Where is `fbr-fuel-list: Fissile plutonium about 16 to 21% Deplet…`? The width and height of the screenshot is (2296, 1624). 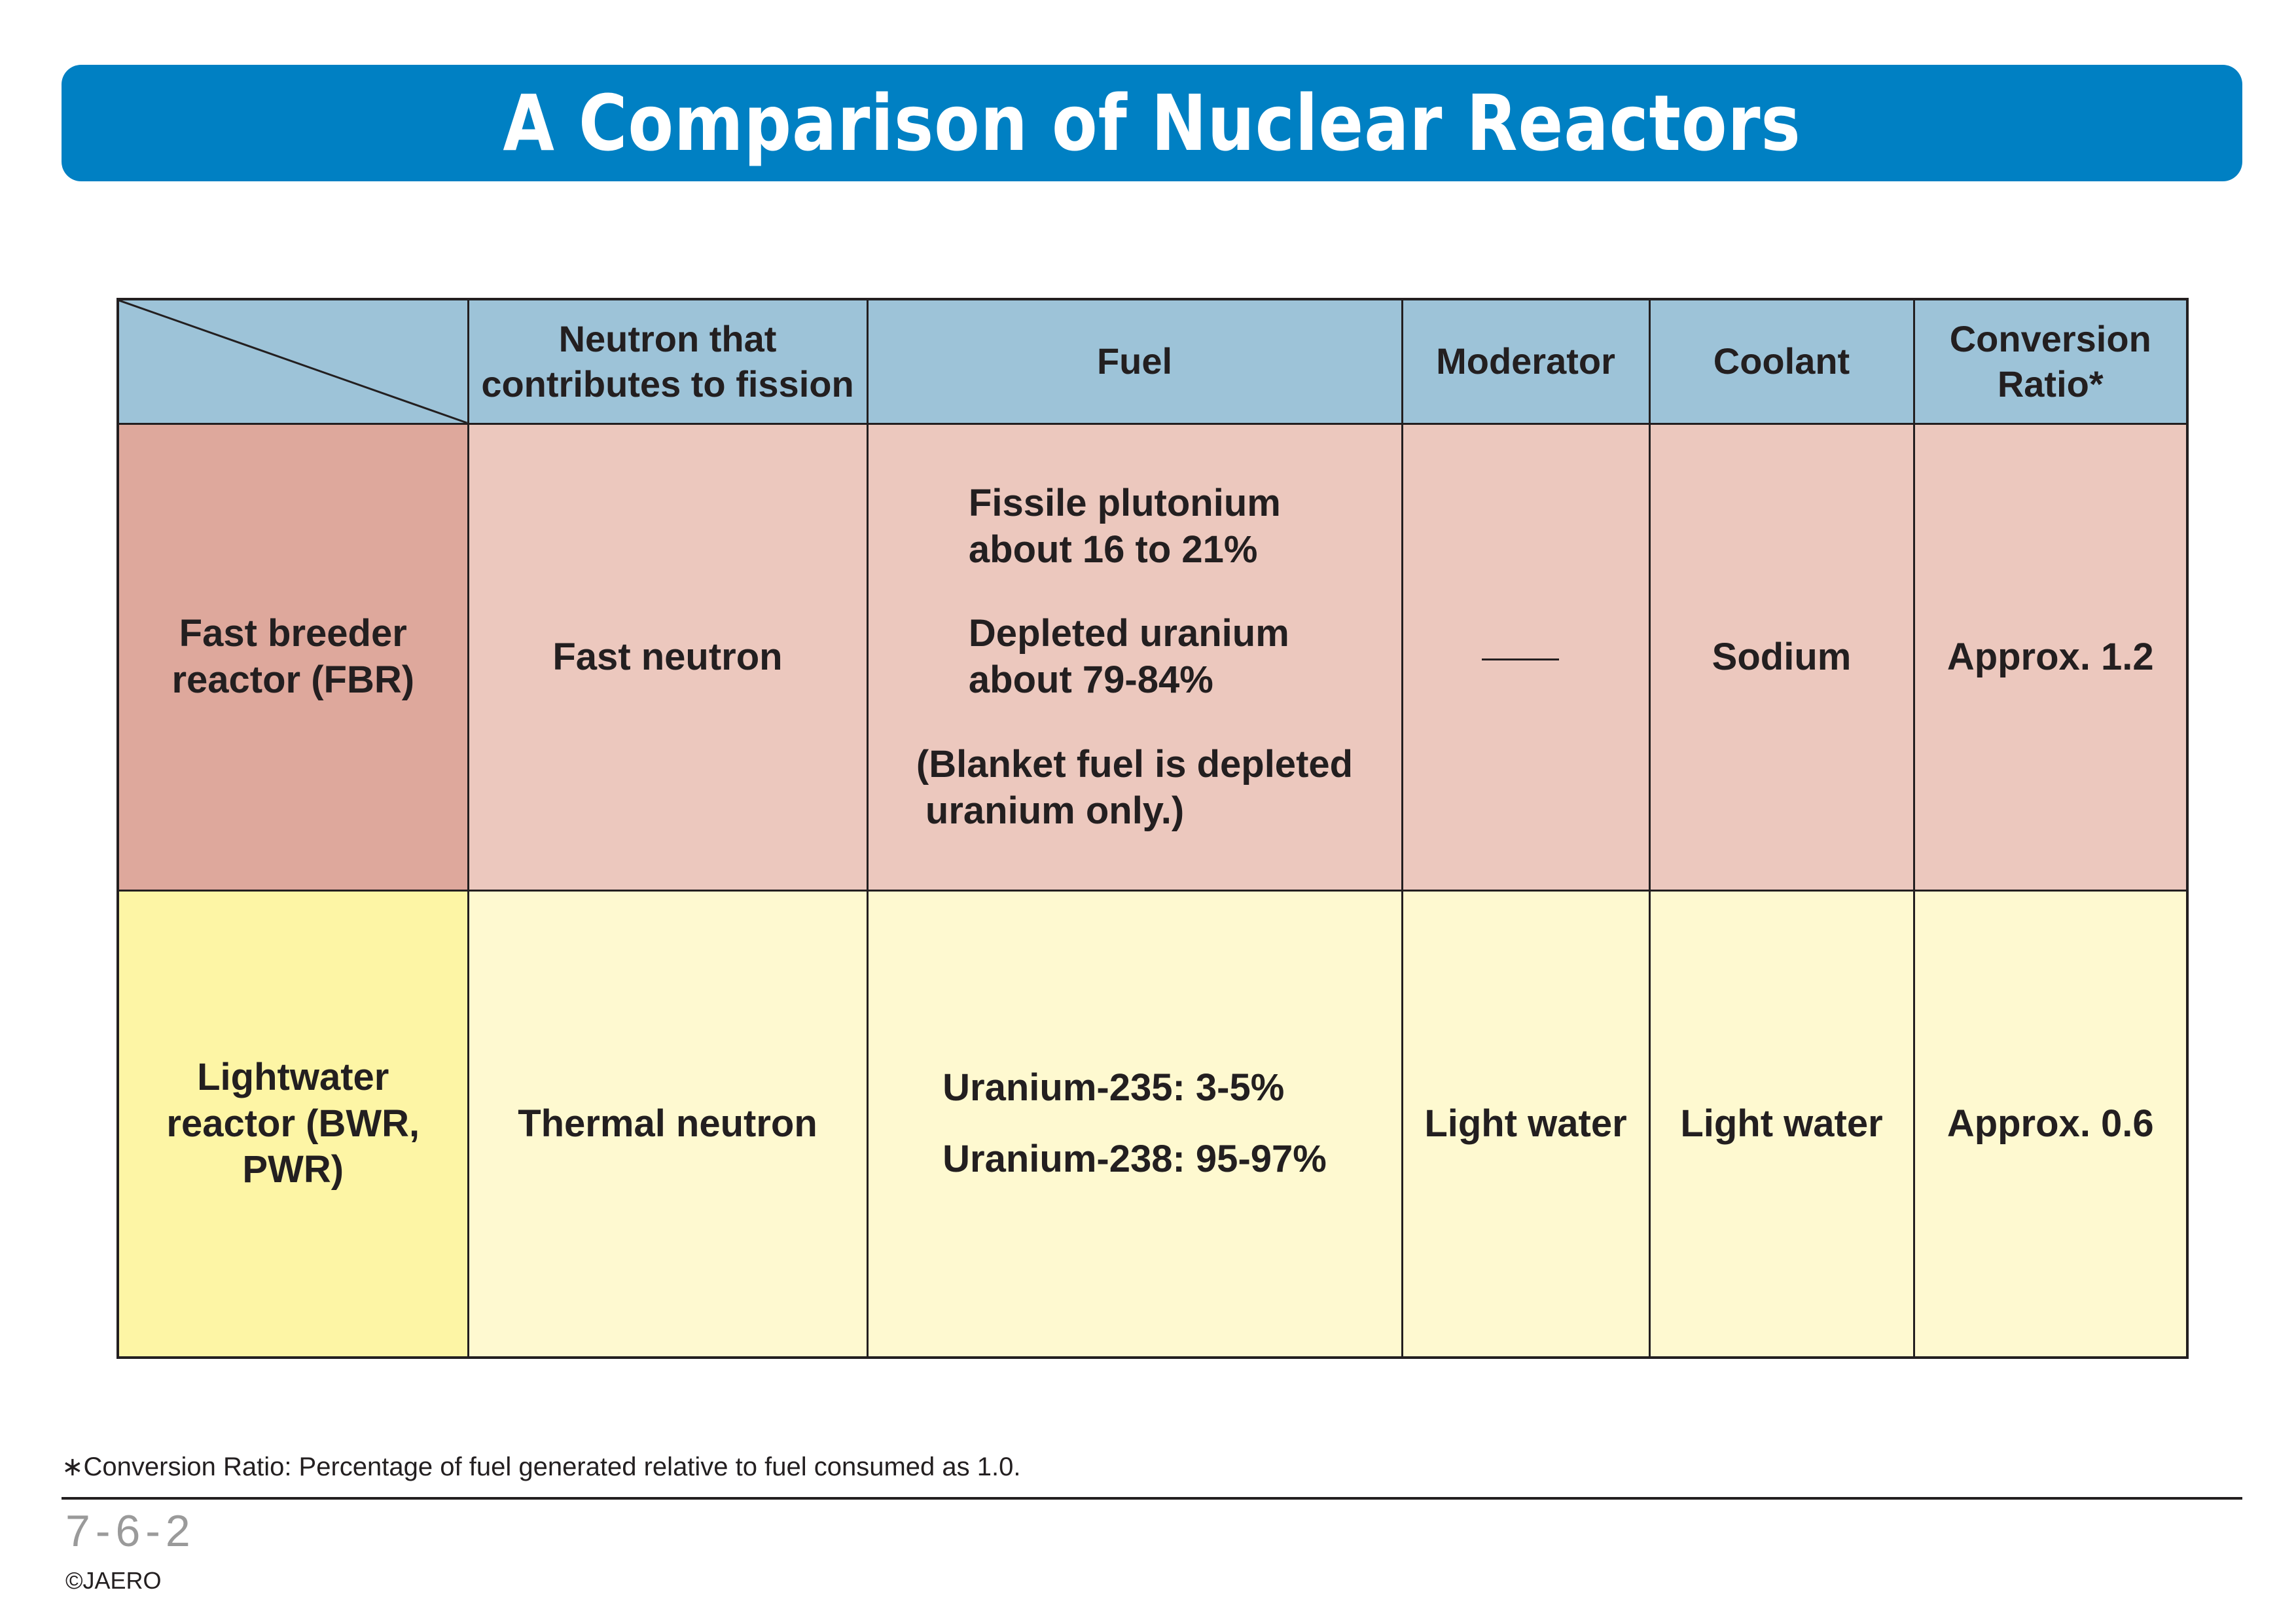 fbr-fuel-list: Fissile plutonium about 16 to 21% Deplet… is located at coordinates (1134, 657).